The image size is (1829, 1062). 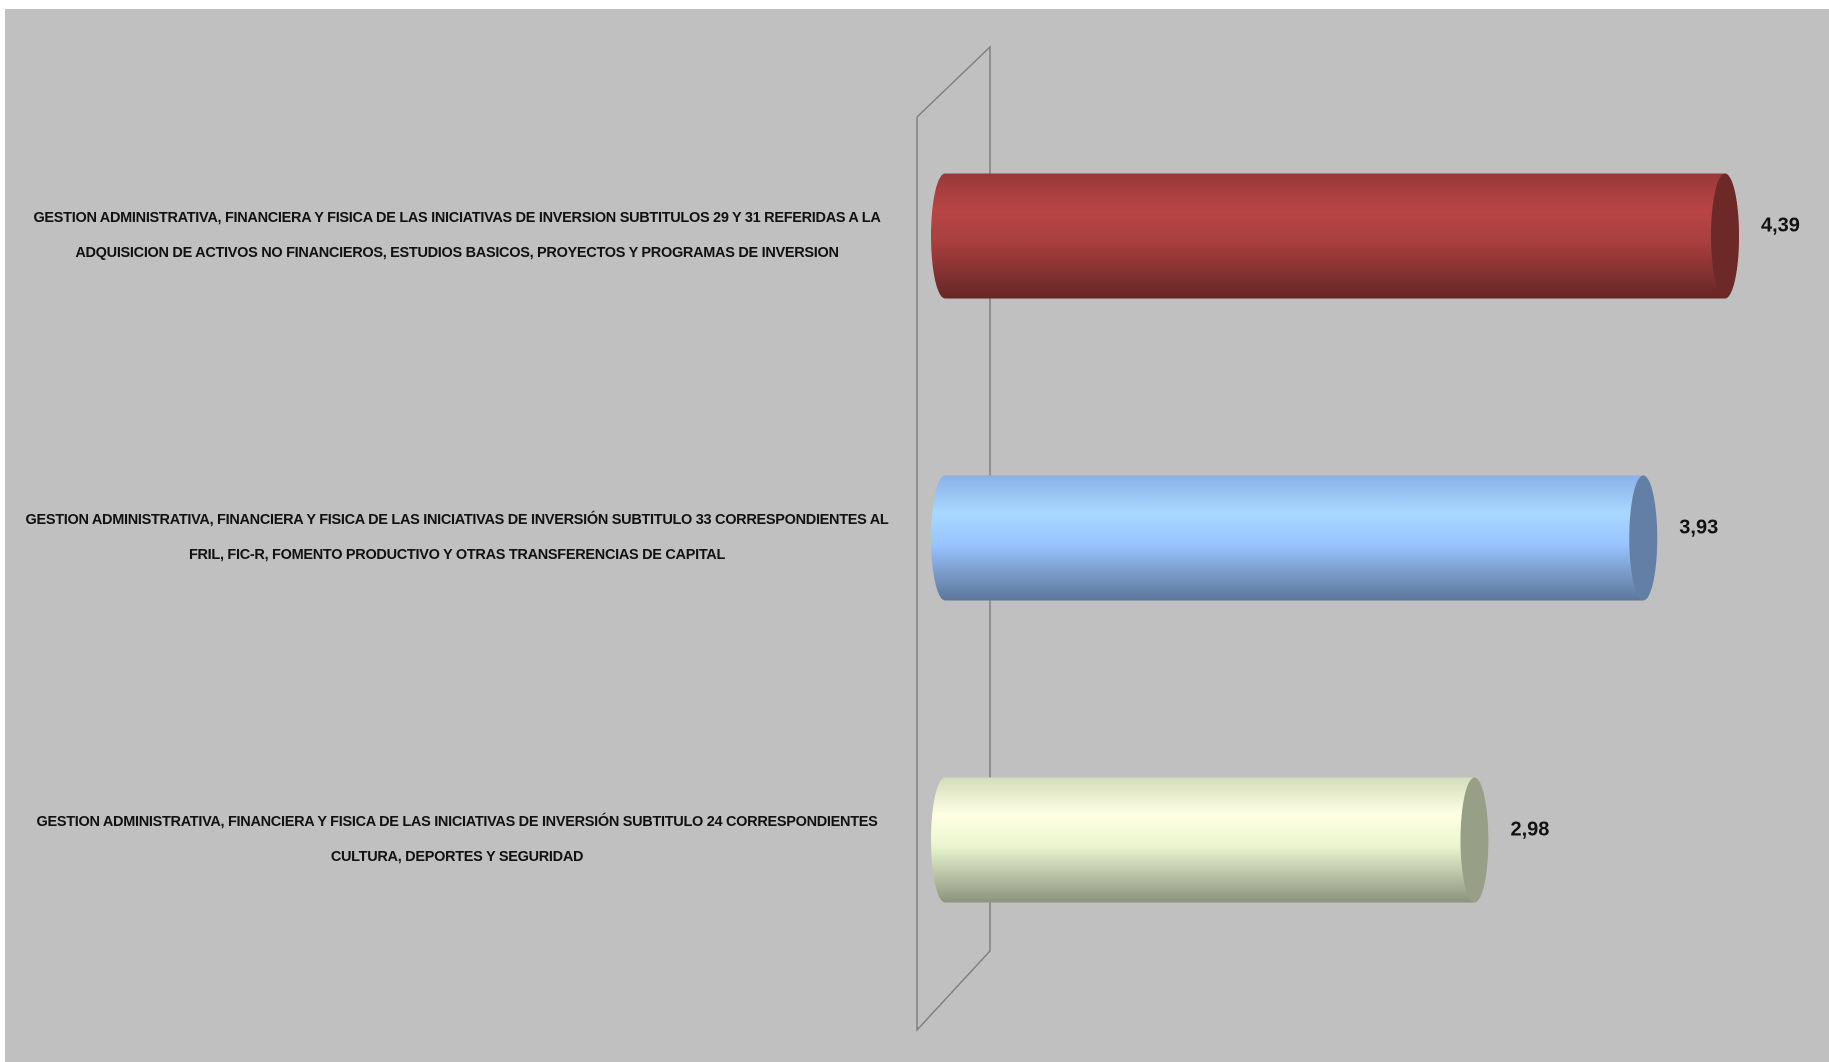 What do you see at coordinates (1698, 527) in the screenshot?
I see `value-label: 3,93` at bounding box center [1698, 527].